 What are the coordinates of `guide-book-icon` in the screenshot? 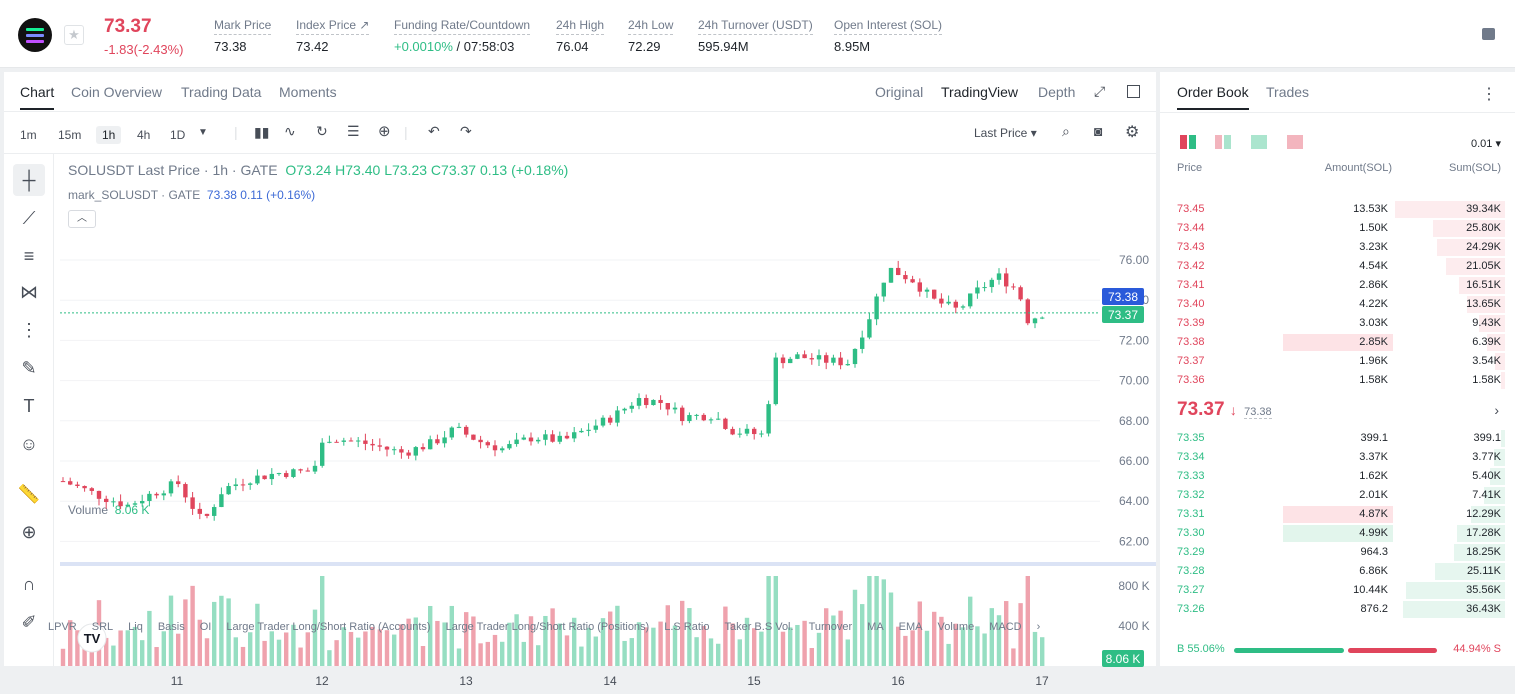 It's located at (1488, 34).